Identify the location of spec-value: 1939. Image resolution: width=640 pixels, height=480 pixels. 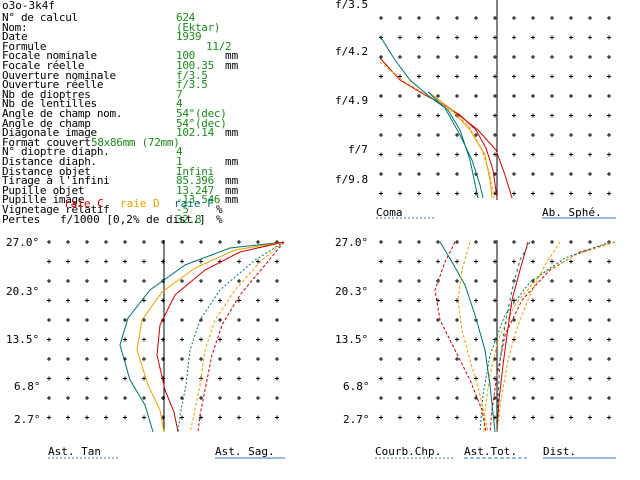
(189, 37).